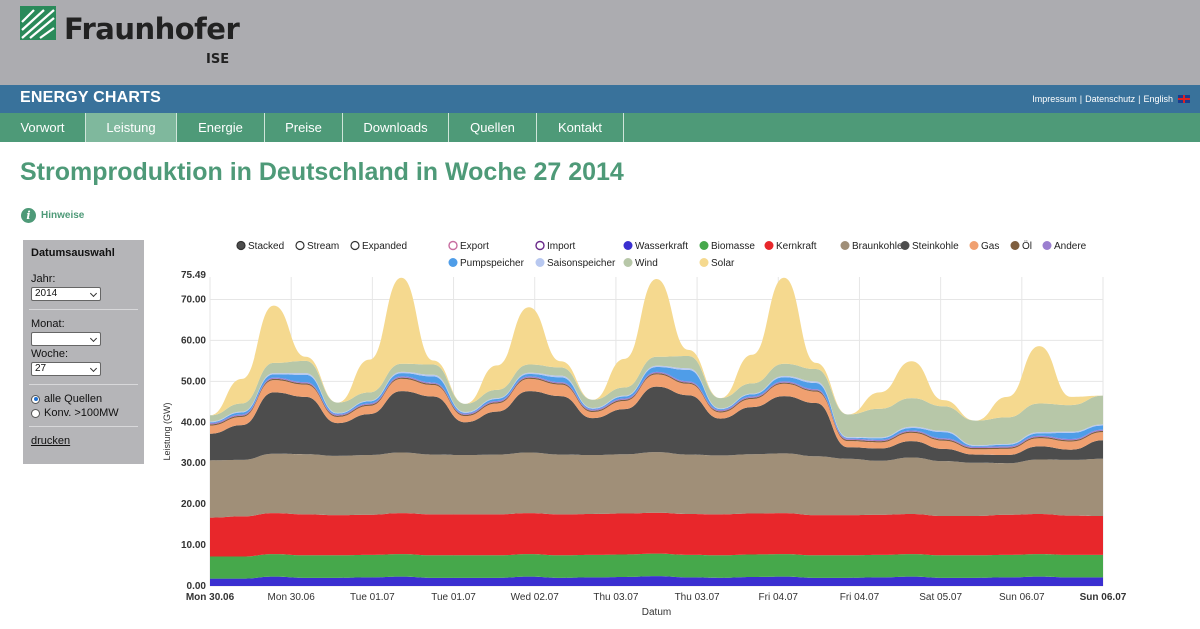  Describe the element at coordinates (167, 431) in the screenshot. I see `y-axis-title: Leistung (GW)` at that location.